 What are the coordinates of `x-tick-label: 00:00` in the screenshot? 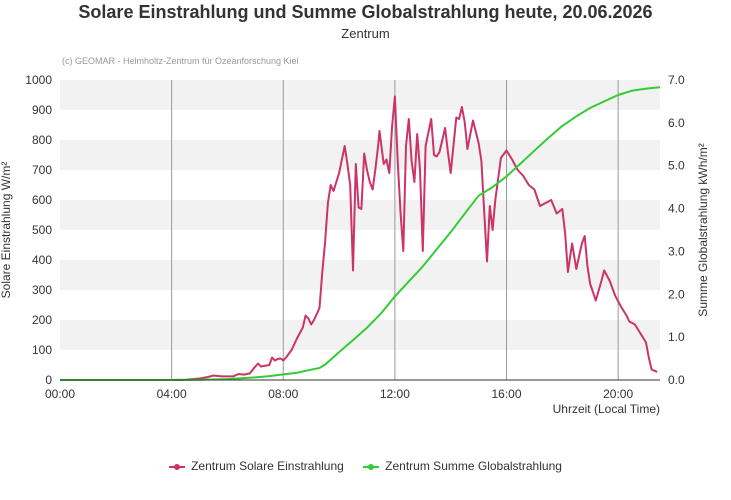 It's located at (60, 394).